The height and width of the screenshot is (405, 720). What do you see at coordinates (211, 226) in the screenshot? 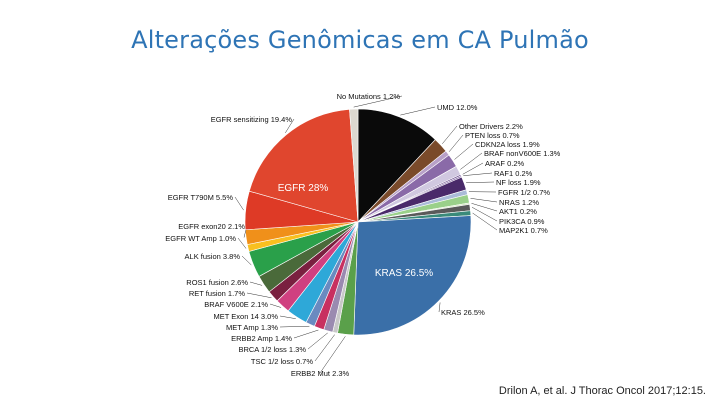
I see `slice-label: EGFR exon20 2.1%` at bounding box center [211, 226].